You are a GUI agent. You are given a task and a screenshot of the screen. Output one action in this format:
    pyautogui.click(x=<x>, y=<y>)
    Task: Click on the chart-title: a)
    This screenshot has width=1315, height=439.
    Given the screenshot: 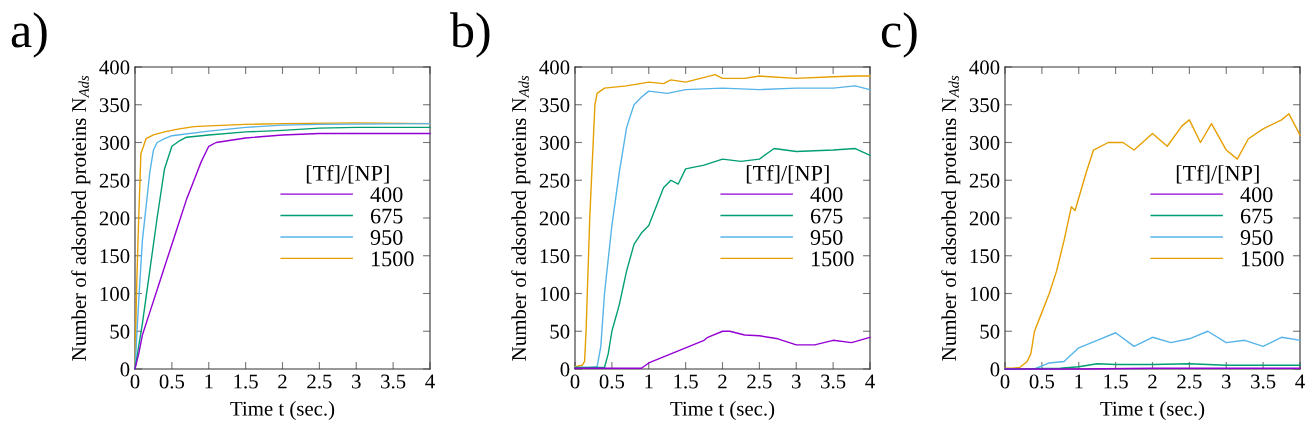 What is the action you would take?
    pyautogui.click(x=29, y=35)
    